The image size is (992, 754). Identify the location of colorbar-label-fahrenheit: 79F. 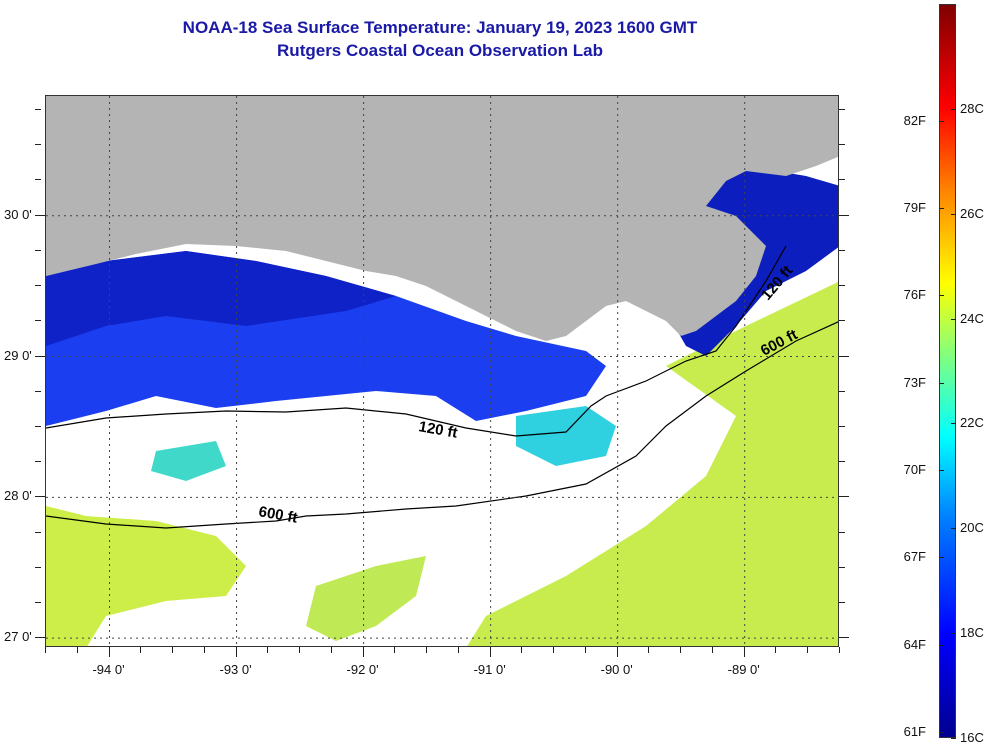
(914, 207).